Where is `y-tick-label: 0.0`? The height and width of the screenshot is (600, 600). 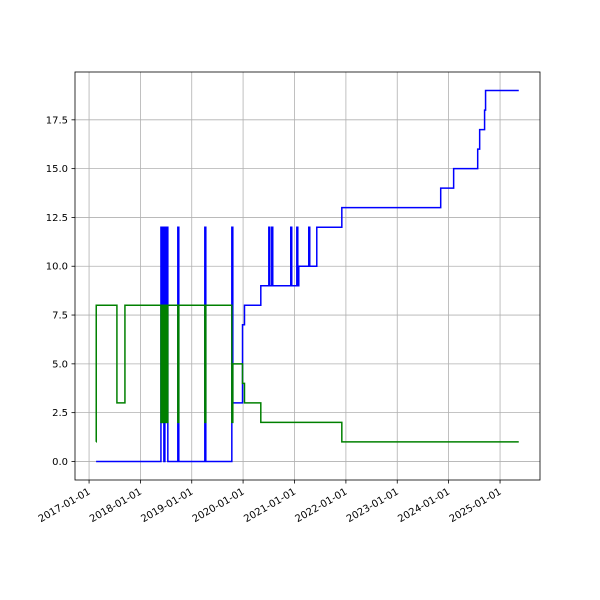
y-tick-label: 0.0 is located at coordinates (60, 462).